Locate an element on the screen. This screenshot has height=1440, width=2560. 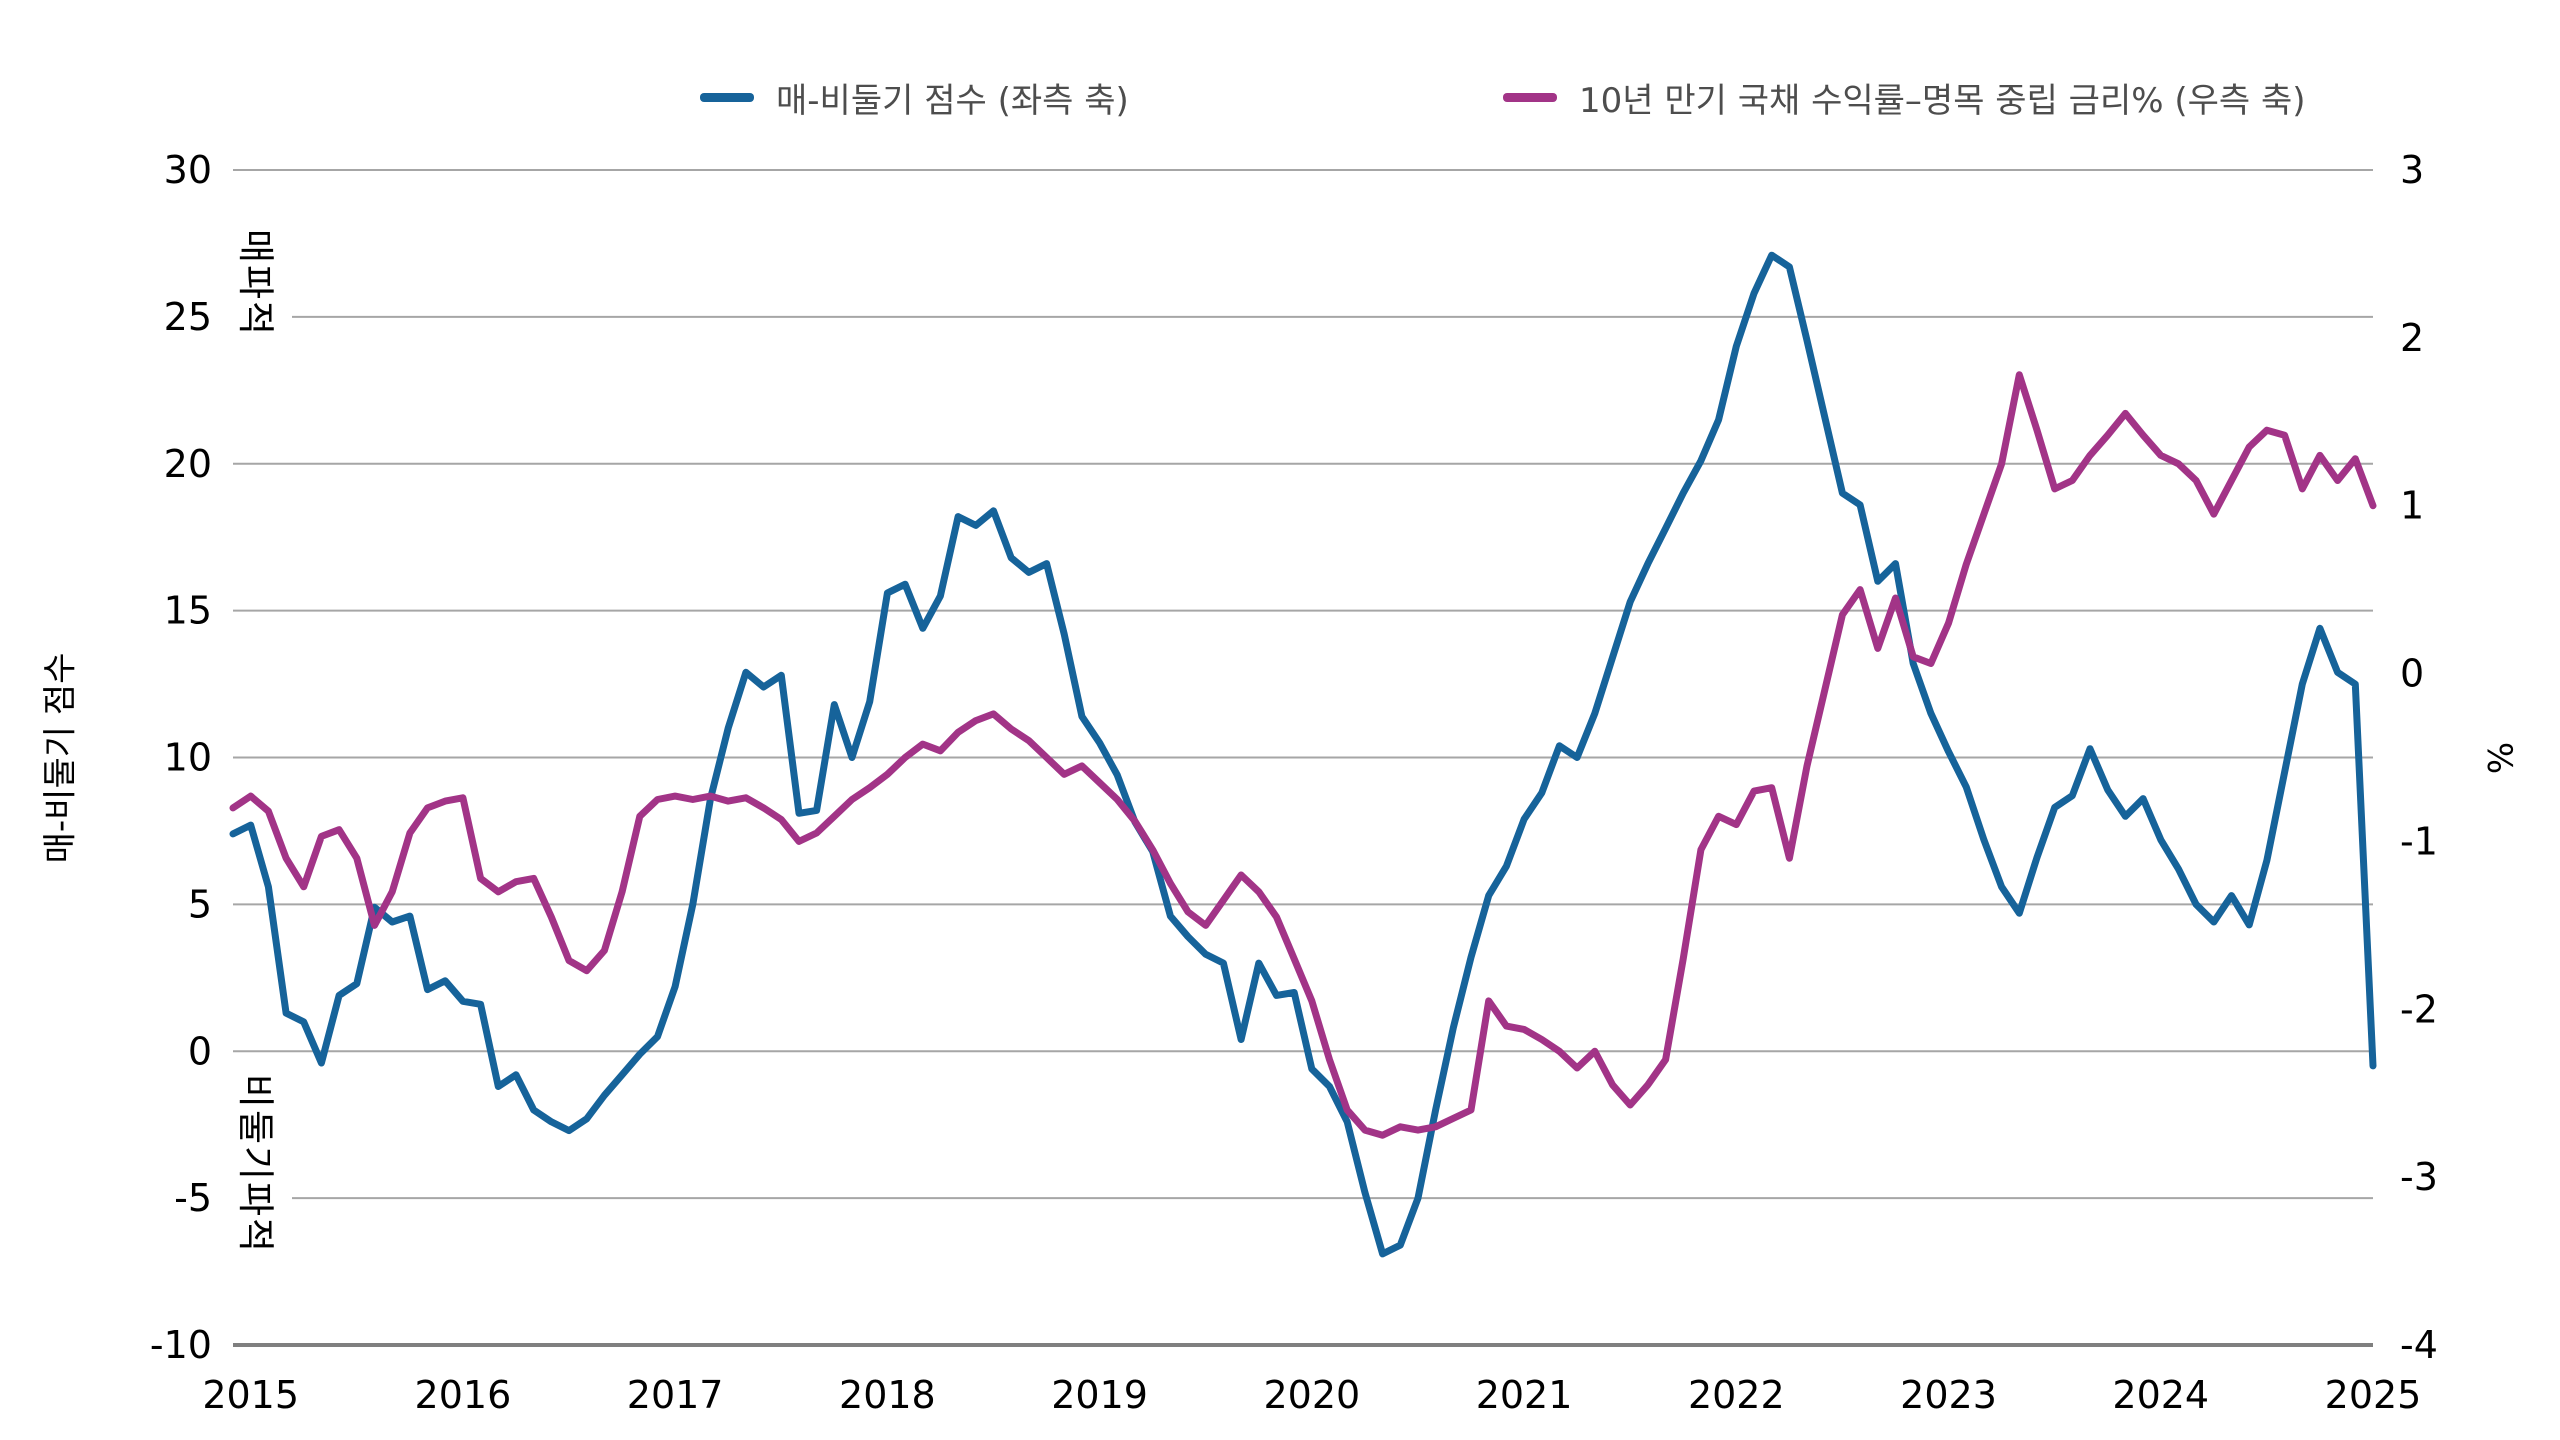
left-tick-label-10: 10 is located at coordinates (188, 758).